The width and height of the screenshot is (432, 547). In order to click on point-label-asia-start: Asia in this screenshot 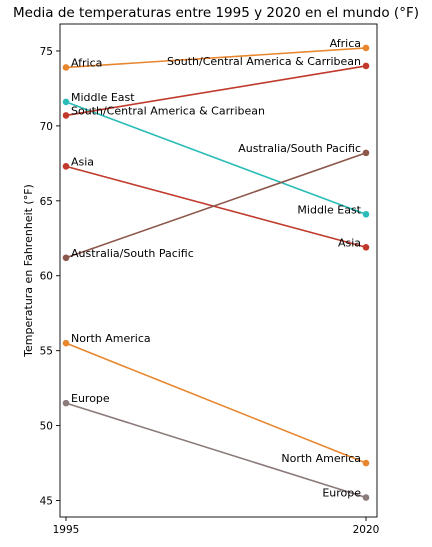, I will do `click(82, 161)`.